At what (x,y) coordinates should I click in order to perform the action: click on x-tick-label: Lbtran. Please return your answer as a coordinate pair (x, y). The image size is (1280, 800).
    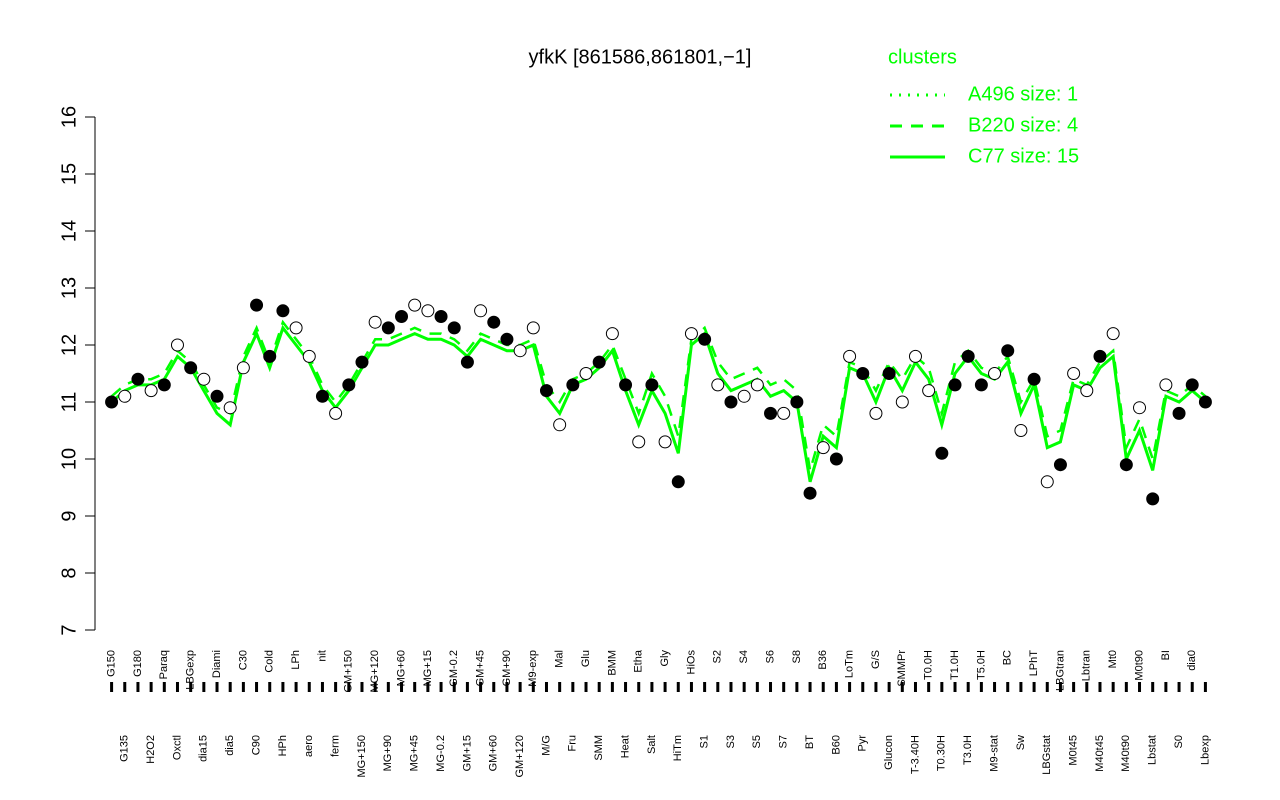
    Looking at the image, I should click on (1087, 665).